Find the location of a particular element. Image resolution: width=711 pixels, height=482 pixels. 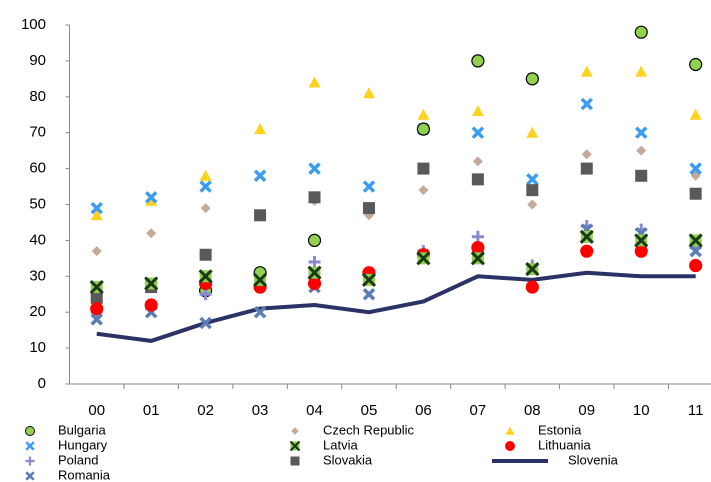

legend-item: Lithuania is located at coordinates (548, 444).